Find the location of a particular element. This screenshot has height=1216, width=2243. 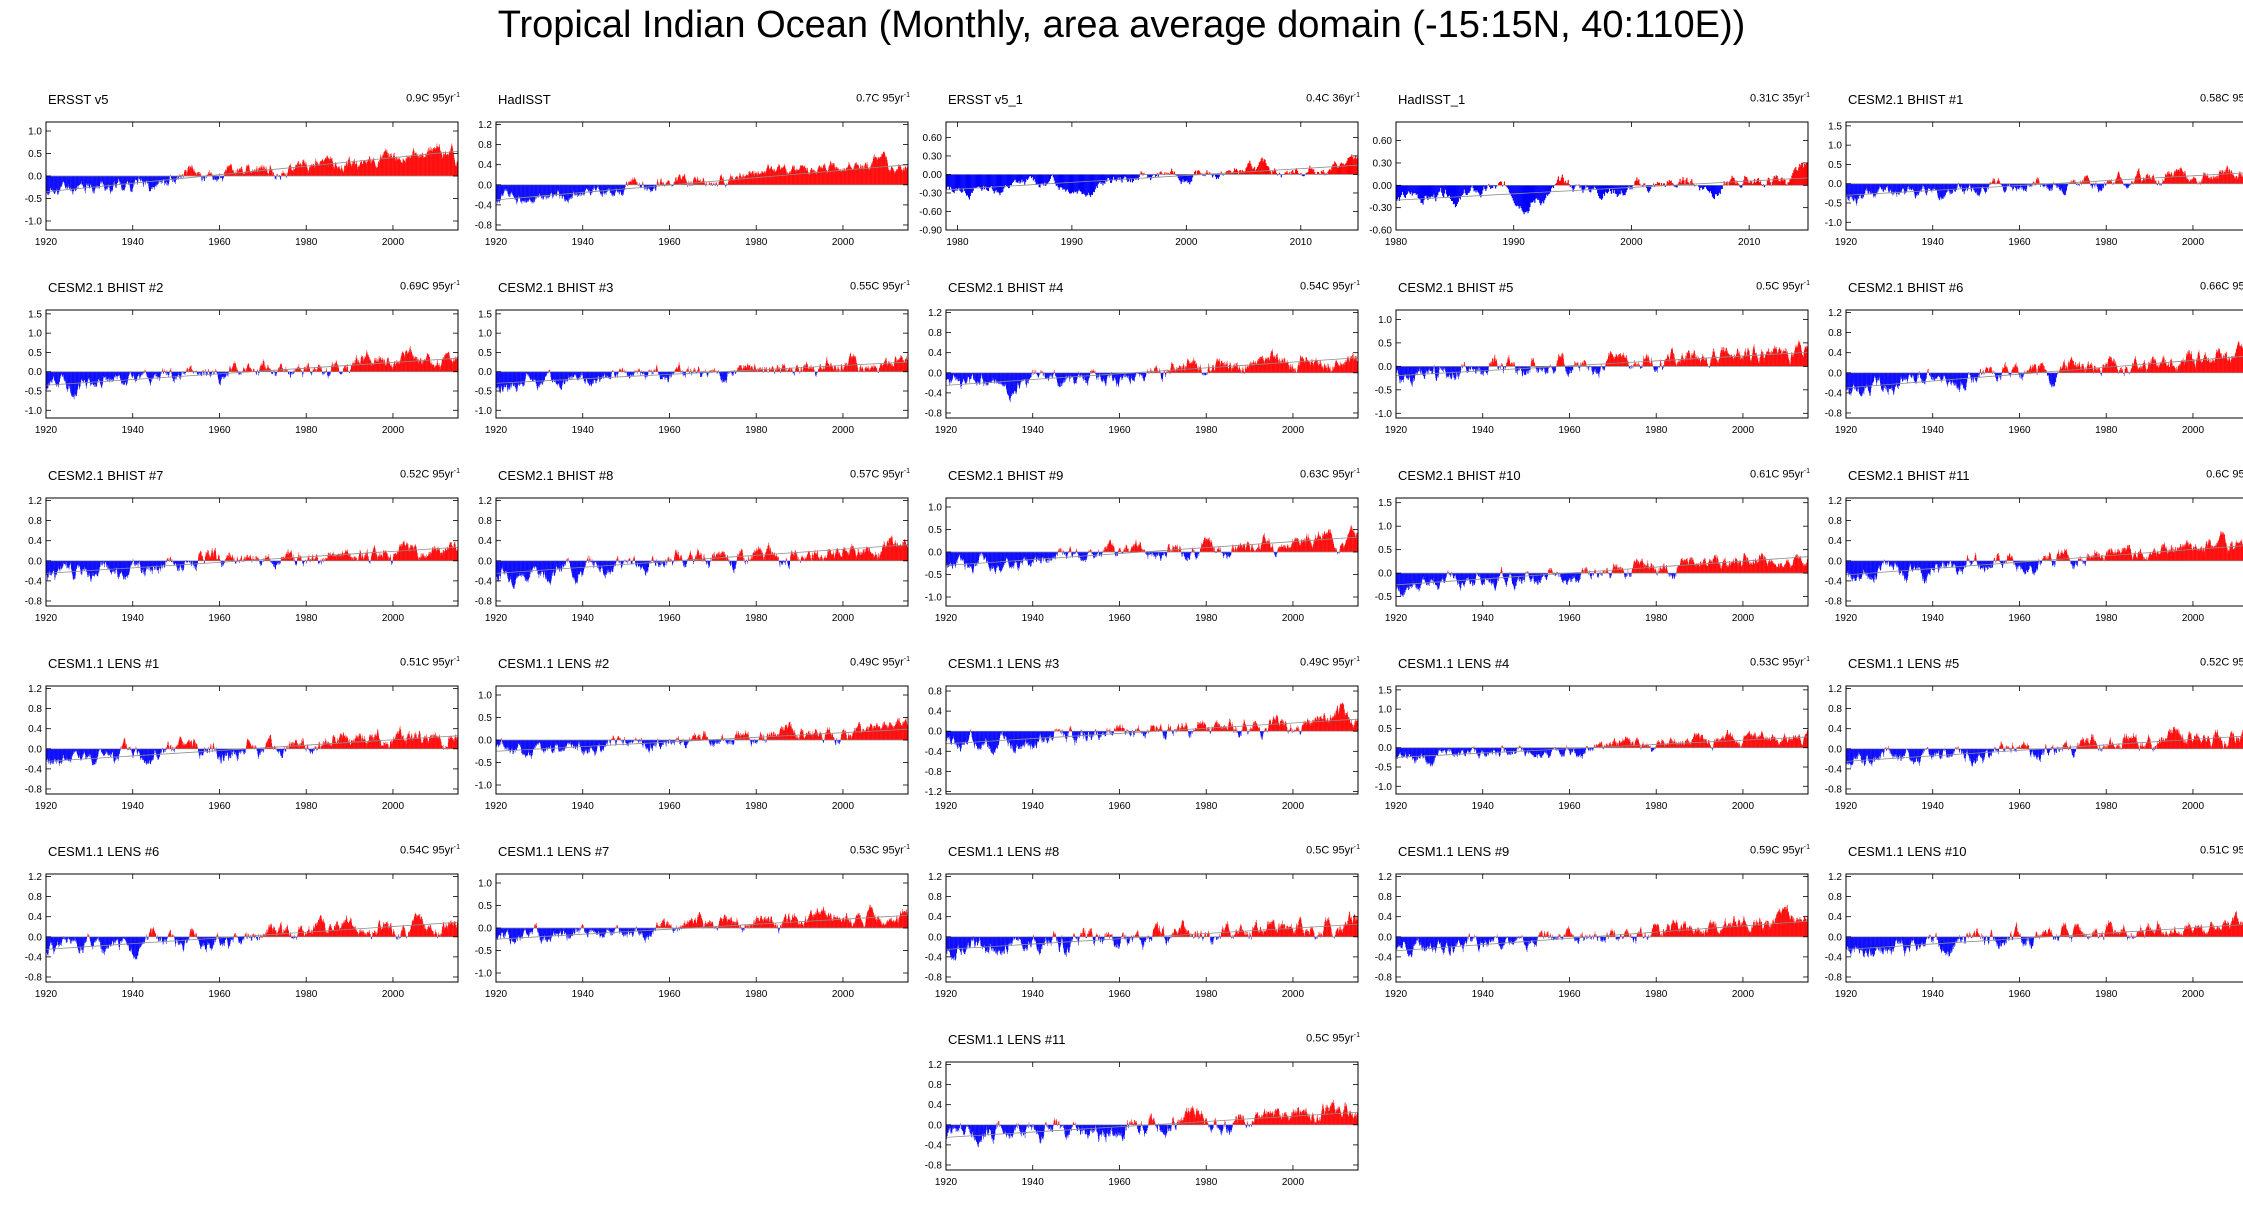

x-tick-label: 1980 is located at coordinates (957, 242).